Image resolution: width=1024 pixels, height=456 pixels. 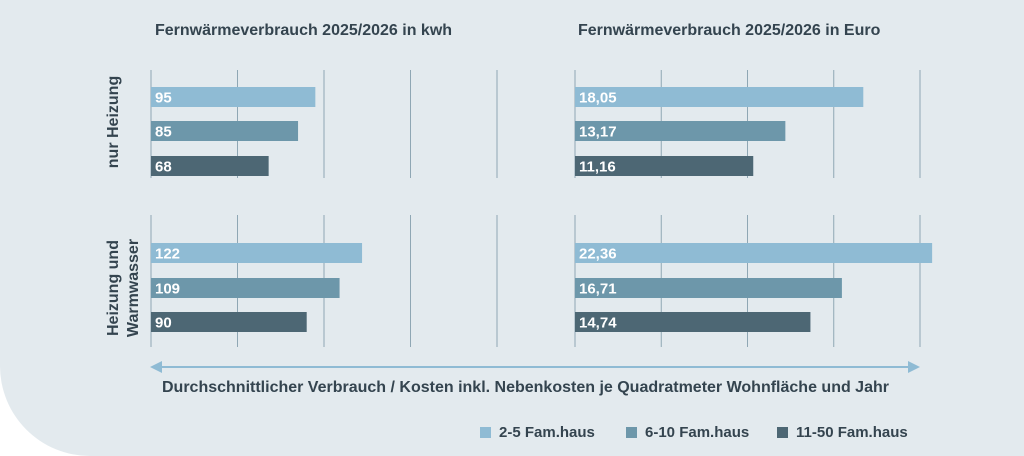 I want to click on legend-item-11-50: 11-50 Fam.haus, so click(x=842, y=432).